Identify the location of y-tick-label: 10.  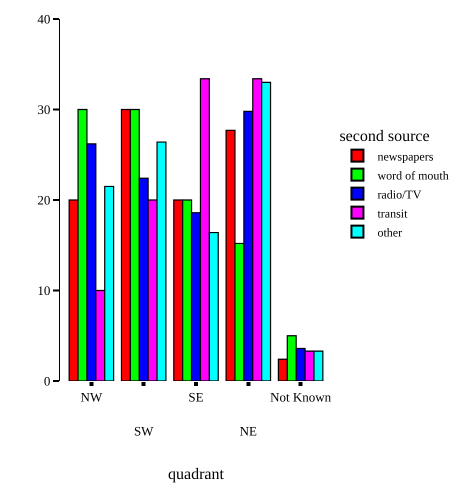
(43, 290).